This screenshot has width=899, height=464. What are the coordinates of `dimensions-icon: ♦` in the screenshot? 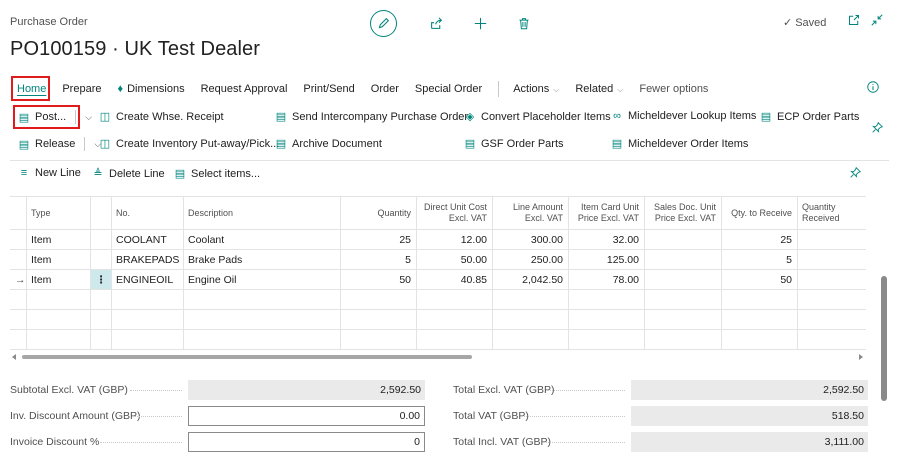 It's located at (120, 89).